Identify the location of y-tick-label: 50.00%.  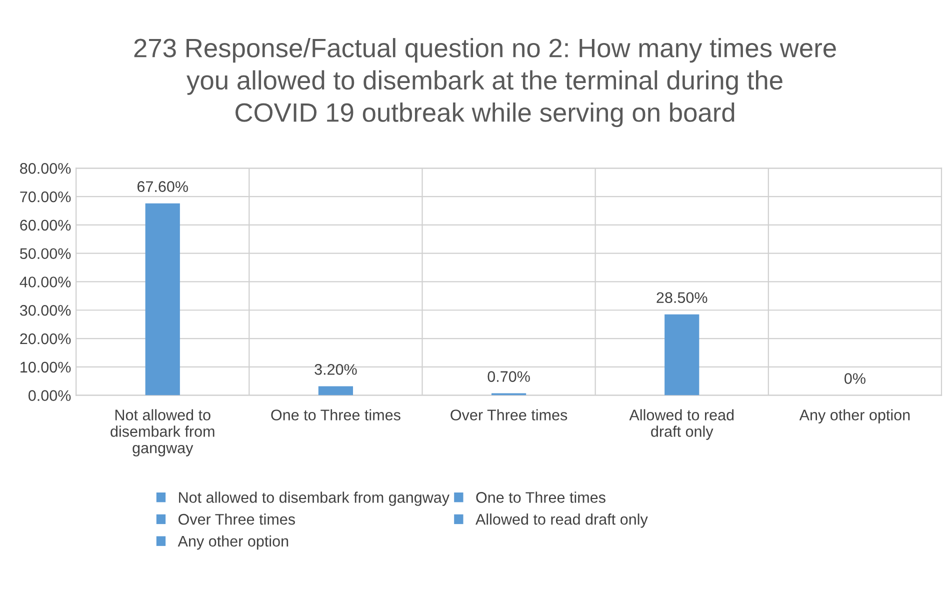
(45, 254).